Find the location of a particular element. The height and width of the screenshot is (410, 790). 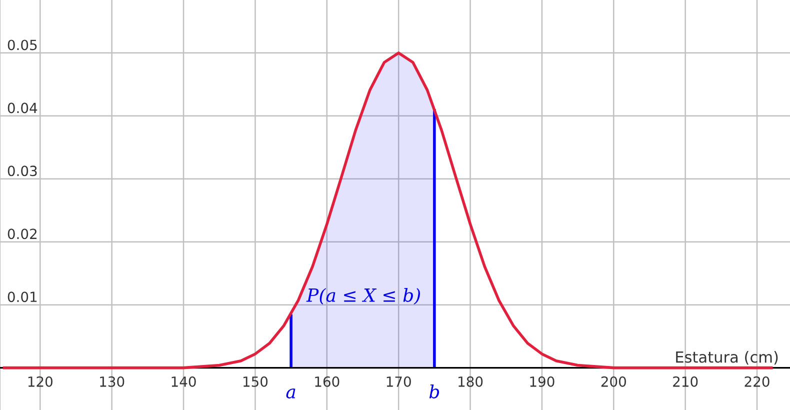

x-tick-label: 190 is located at coordinates (542, 381).